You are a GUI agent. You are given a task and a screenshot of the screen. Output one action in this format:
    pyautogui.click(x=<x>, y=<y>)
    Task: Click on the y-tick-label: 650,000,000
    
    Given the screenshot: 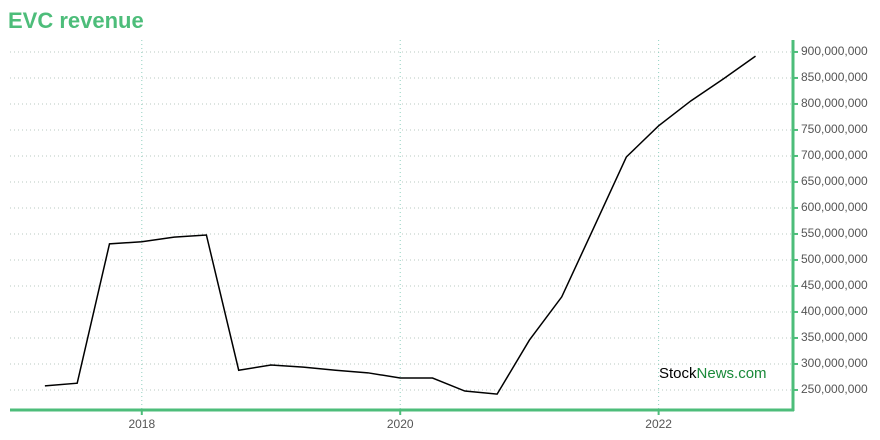 What is the action you would take?
    pyautogui.click(x=834, y=181)
    